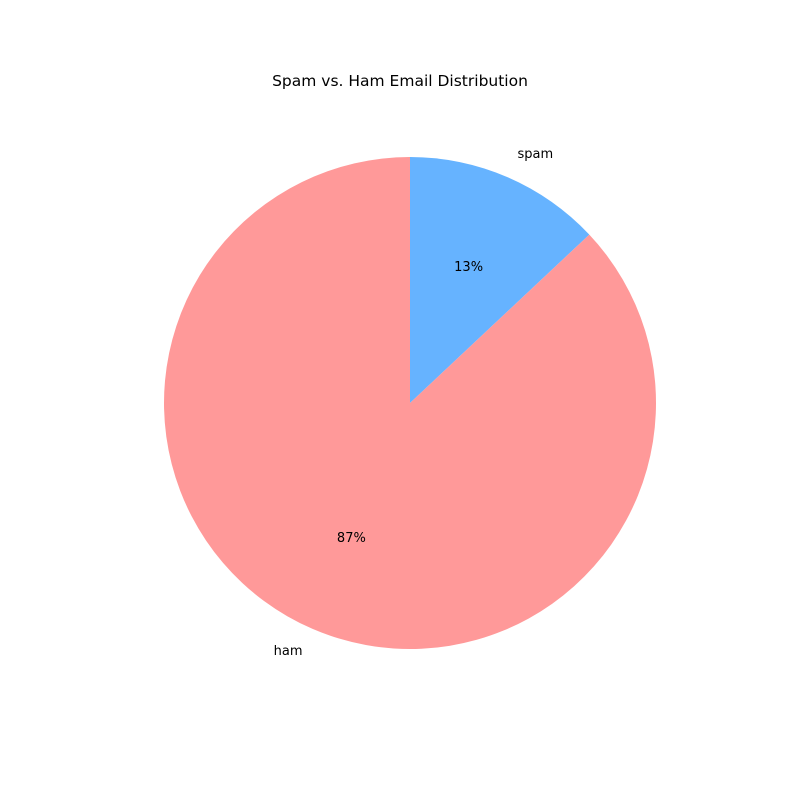 The image size is (800, 800). What do you see at coordinates (500, 280) in the screenshot?
I see `pie-slice-spam` at bounding box center [500, 280].